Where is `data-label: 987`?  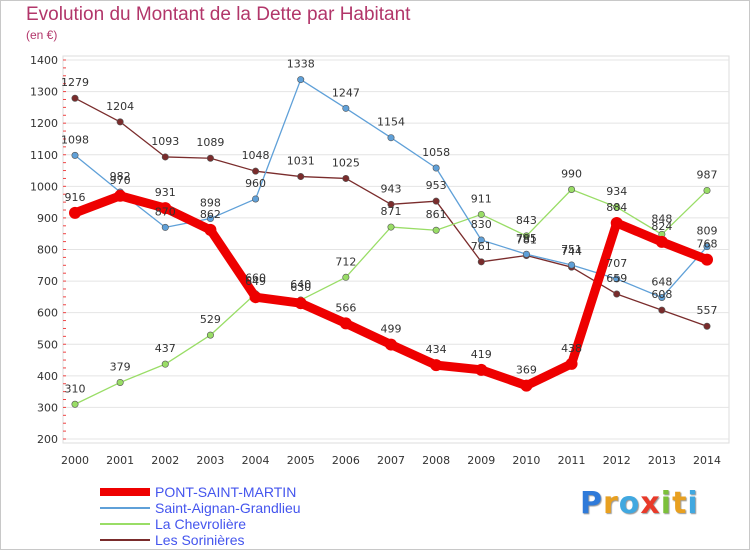 data-label: 987 is located at coordinates (707, 174).